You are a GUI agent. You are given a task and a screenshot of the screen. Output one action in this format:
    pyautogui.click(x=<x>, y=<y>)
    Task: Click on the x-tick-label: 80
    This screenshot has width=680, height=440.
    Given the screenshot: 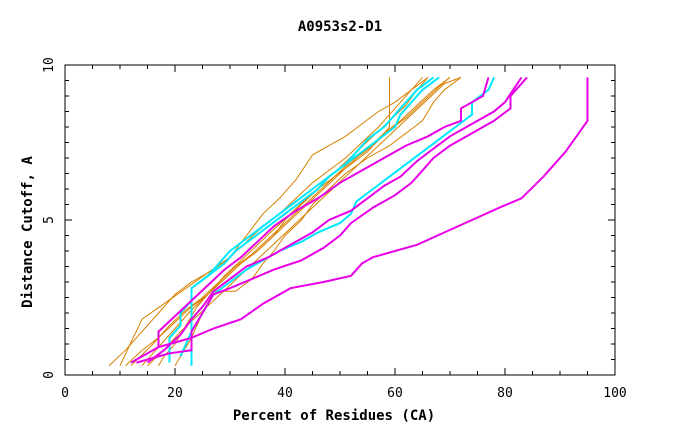 What is the action you would take?
    pyautogui.click(x=505, y=393)
    